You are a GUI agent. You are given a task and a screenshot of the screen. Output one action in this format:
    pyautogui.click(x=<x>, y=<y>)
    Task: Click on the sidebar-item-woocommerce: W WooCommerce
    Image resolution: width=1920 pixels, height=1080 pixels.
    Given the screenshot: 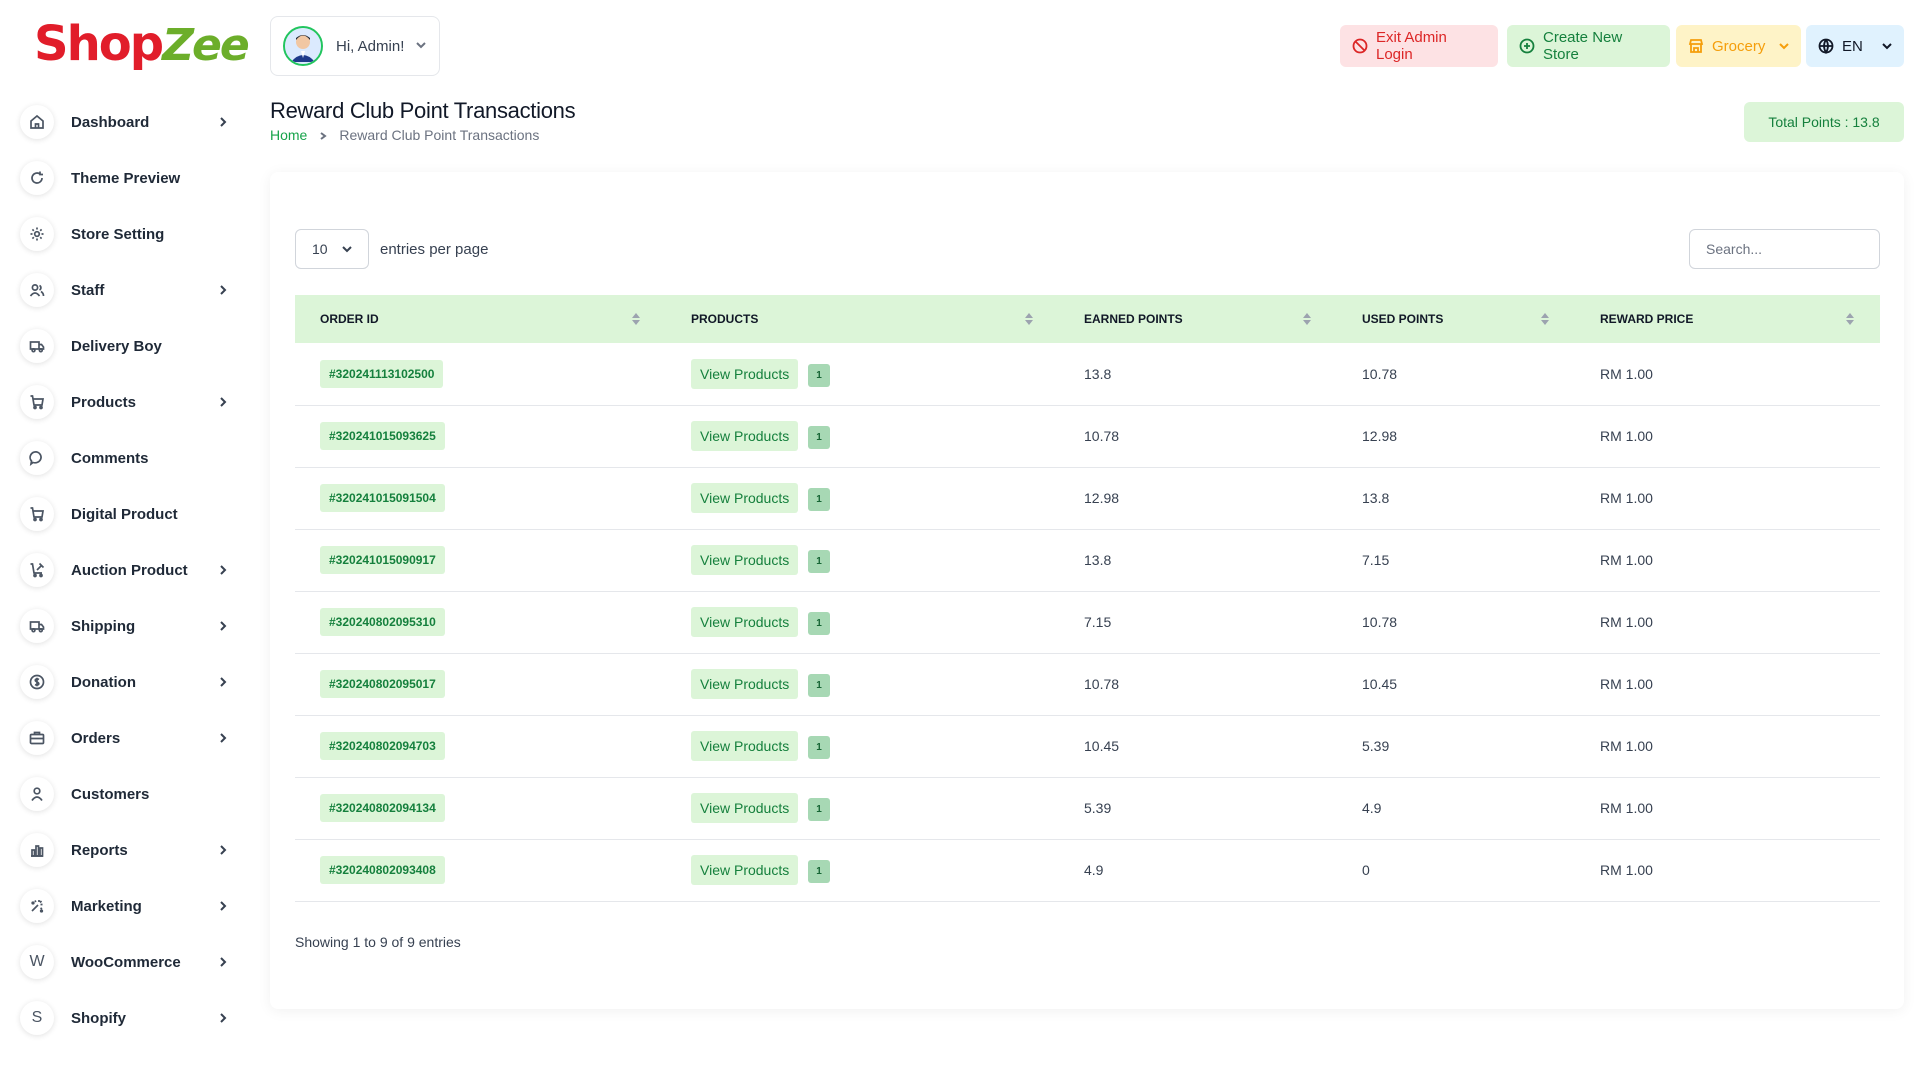 What is the action you would take?
    pyautogui.click(x=125, y=962)
    